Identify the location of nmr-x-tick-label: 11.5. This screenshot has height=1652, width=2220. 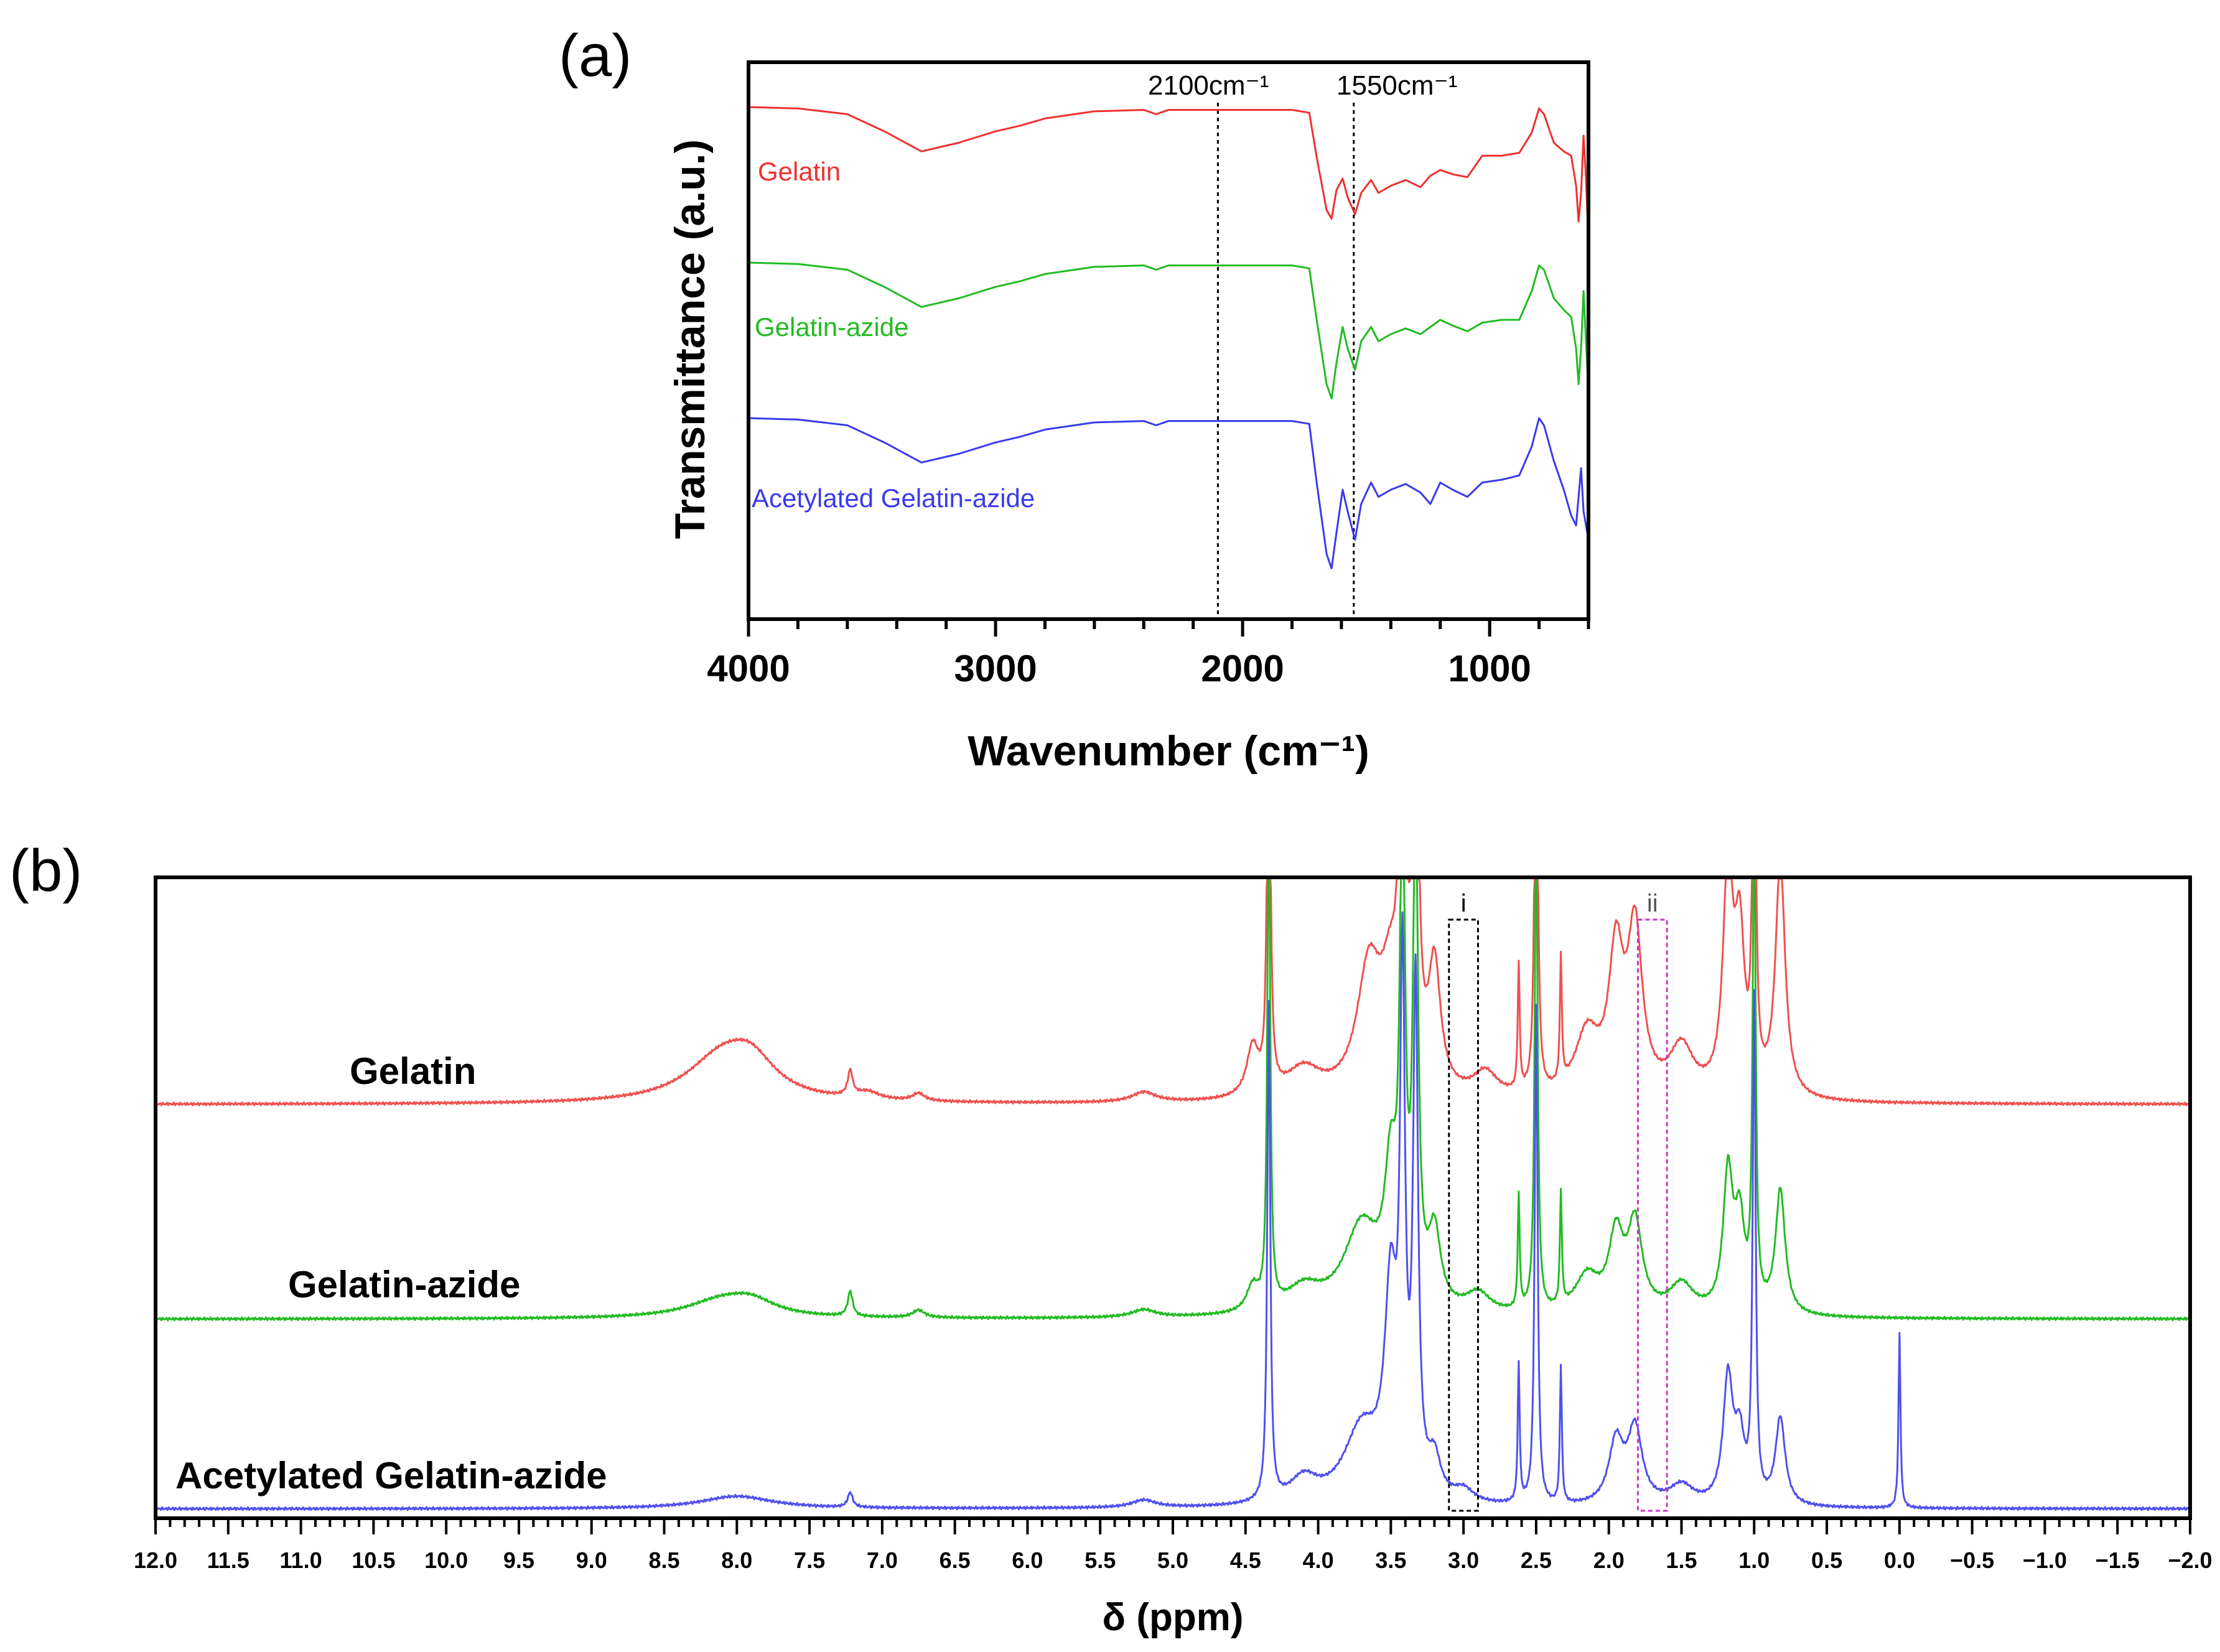
(228, 1560).